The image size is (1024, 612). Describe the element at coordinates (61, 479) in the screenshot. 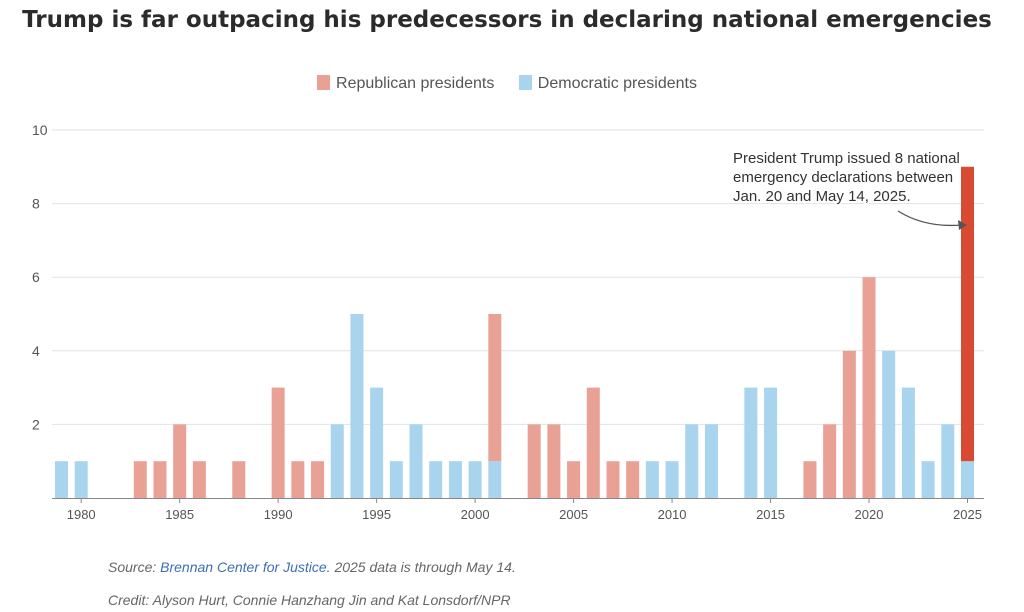

I see `bar-democratic-1979` at that location.